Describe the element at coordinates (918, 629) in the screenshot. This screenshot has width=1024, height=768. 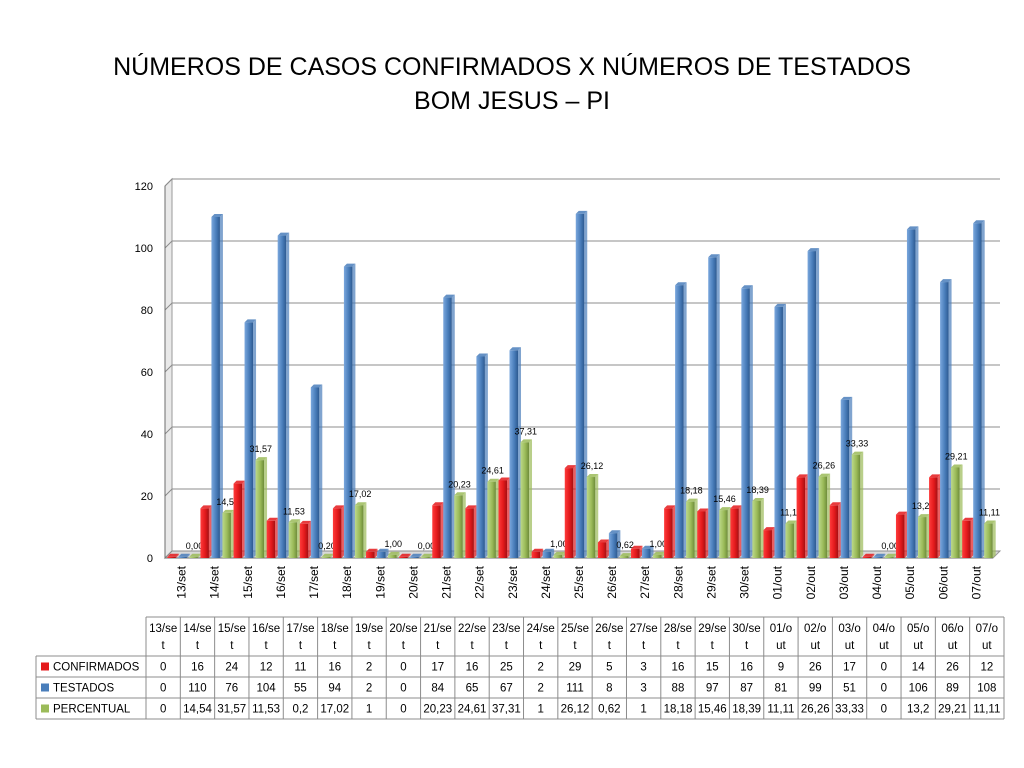
I see `table-header-cell: 05/o` at that location.